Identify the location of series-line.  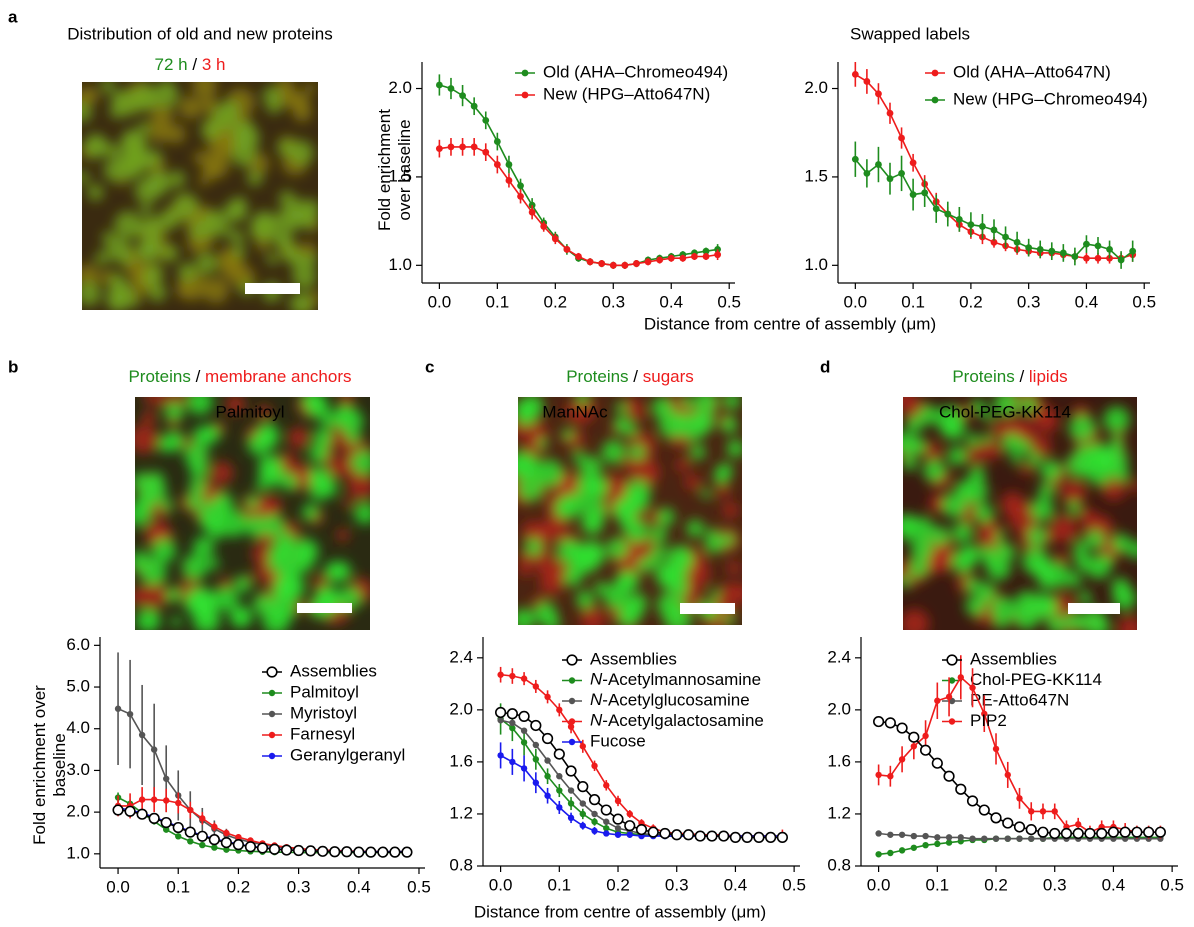
(262, 780).